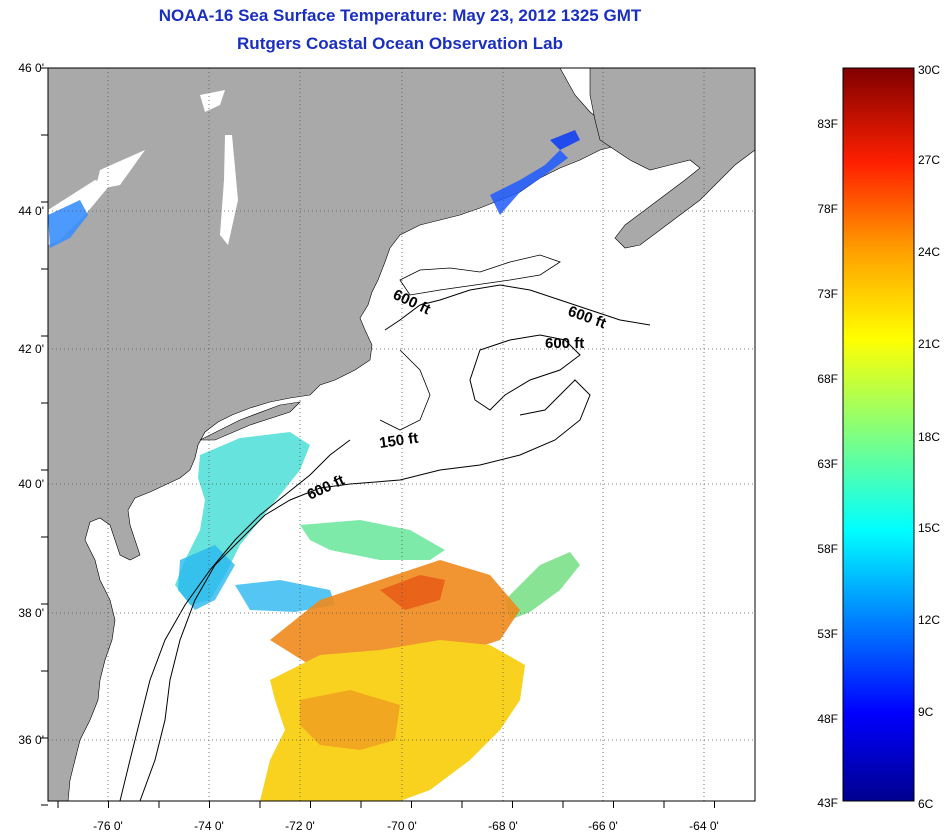 This screenshot has width=944, height=840. What do you see at coordinates (827, 549) in the screenshot?
I see `colorbar-fahrenheit-label: 58F` at bounding box center [827, 549].